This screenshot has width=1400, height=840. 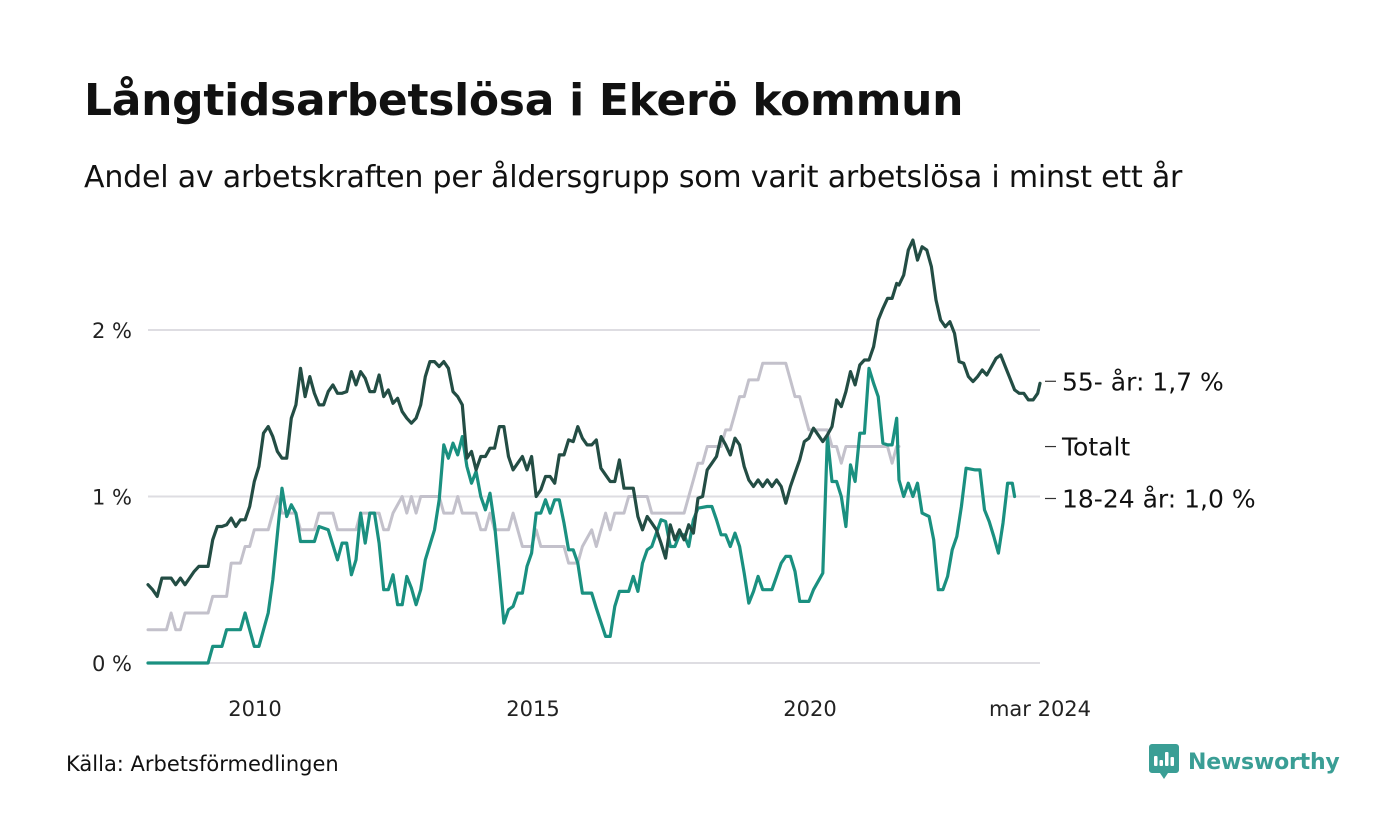 What do you see at coordinates (1095, 447) in the screenshot?
I see `series-end-label: Totalt` at bounding box center [1095, 447].